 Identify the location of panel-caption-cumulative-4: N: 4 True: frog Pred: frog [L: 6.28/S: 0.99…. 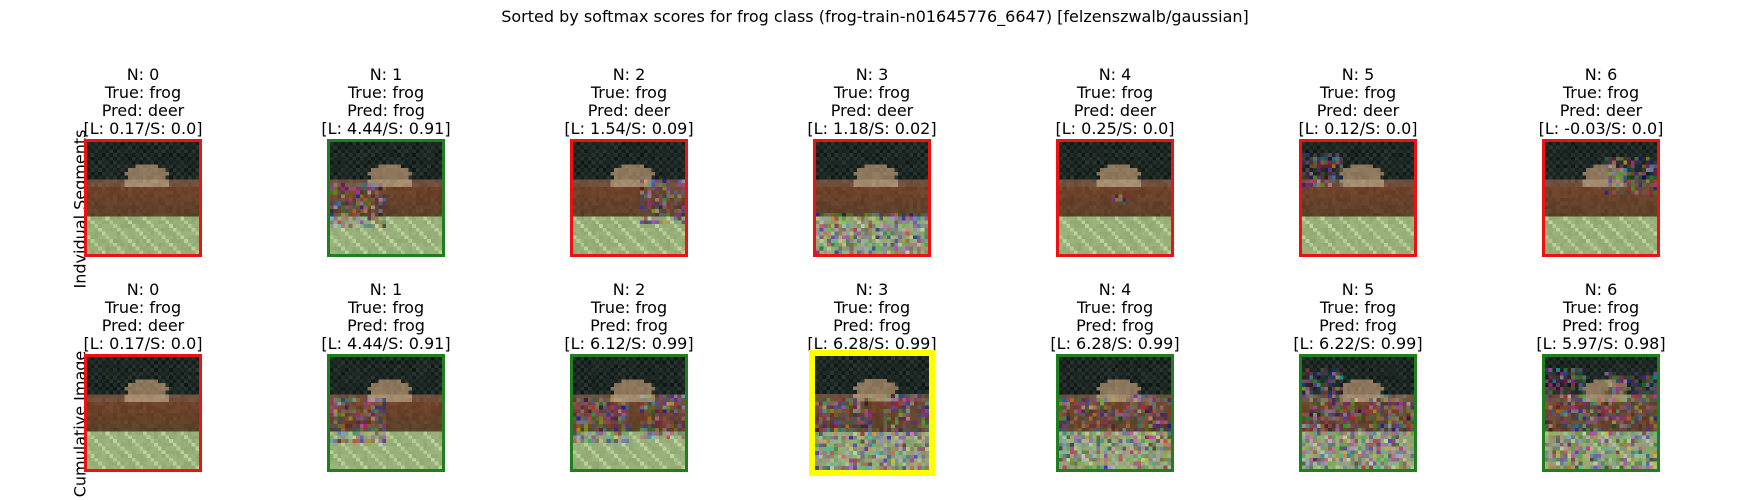
(1115, 317).